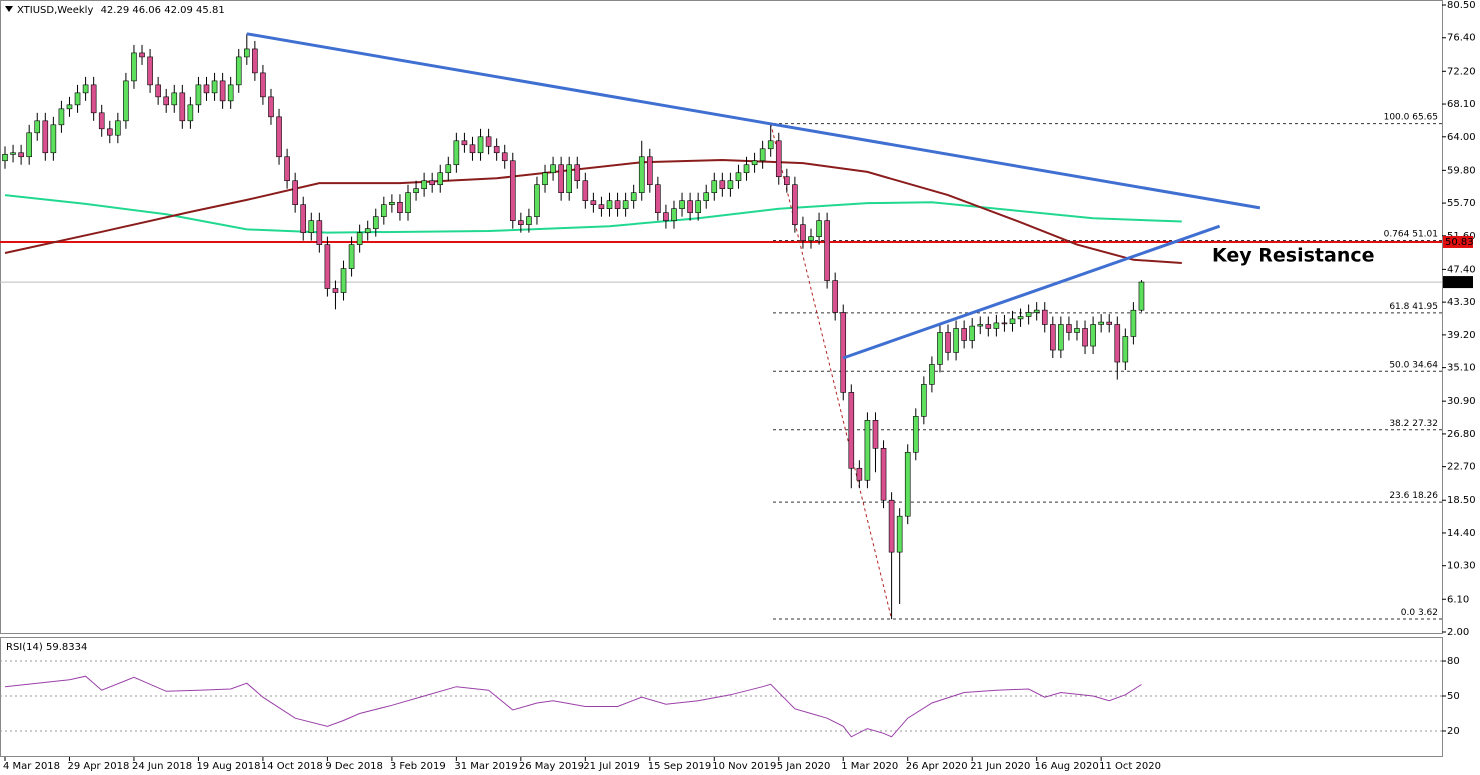  What do you see at coordinates (1461, 533) in the screenshot?
I see `y-tick-label: 14.40` at bounding box center [1461, 533].